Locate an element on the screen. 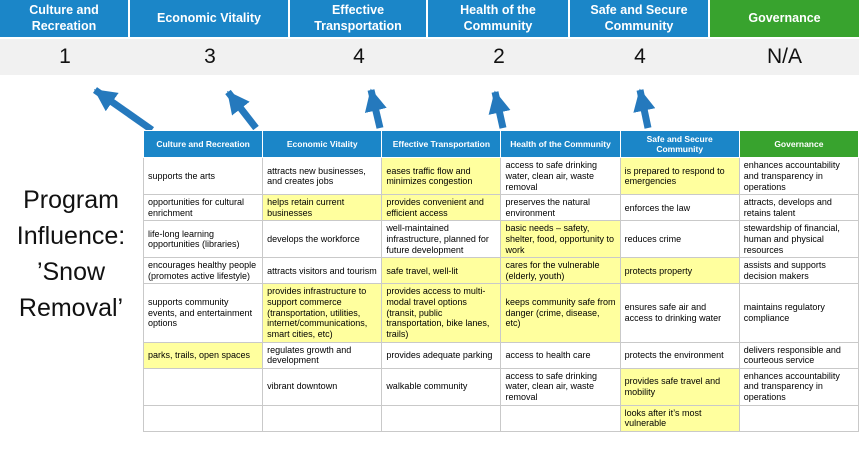  score-health-of-the-community: 2 is located at coordinates (499, 56).